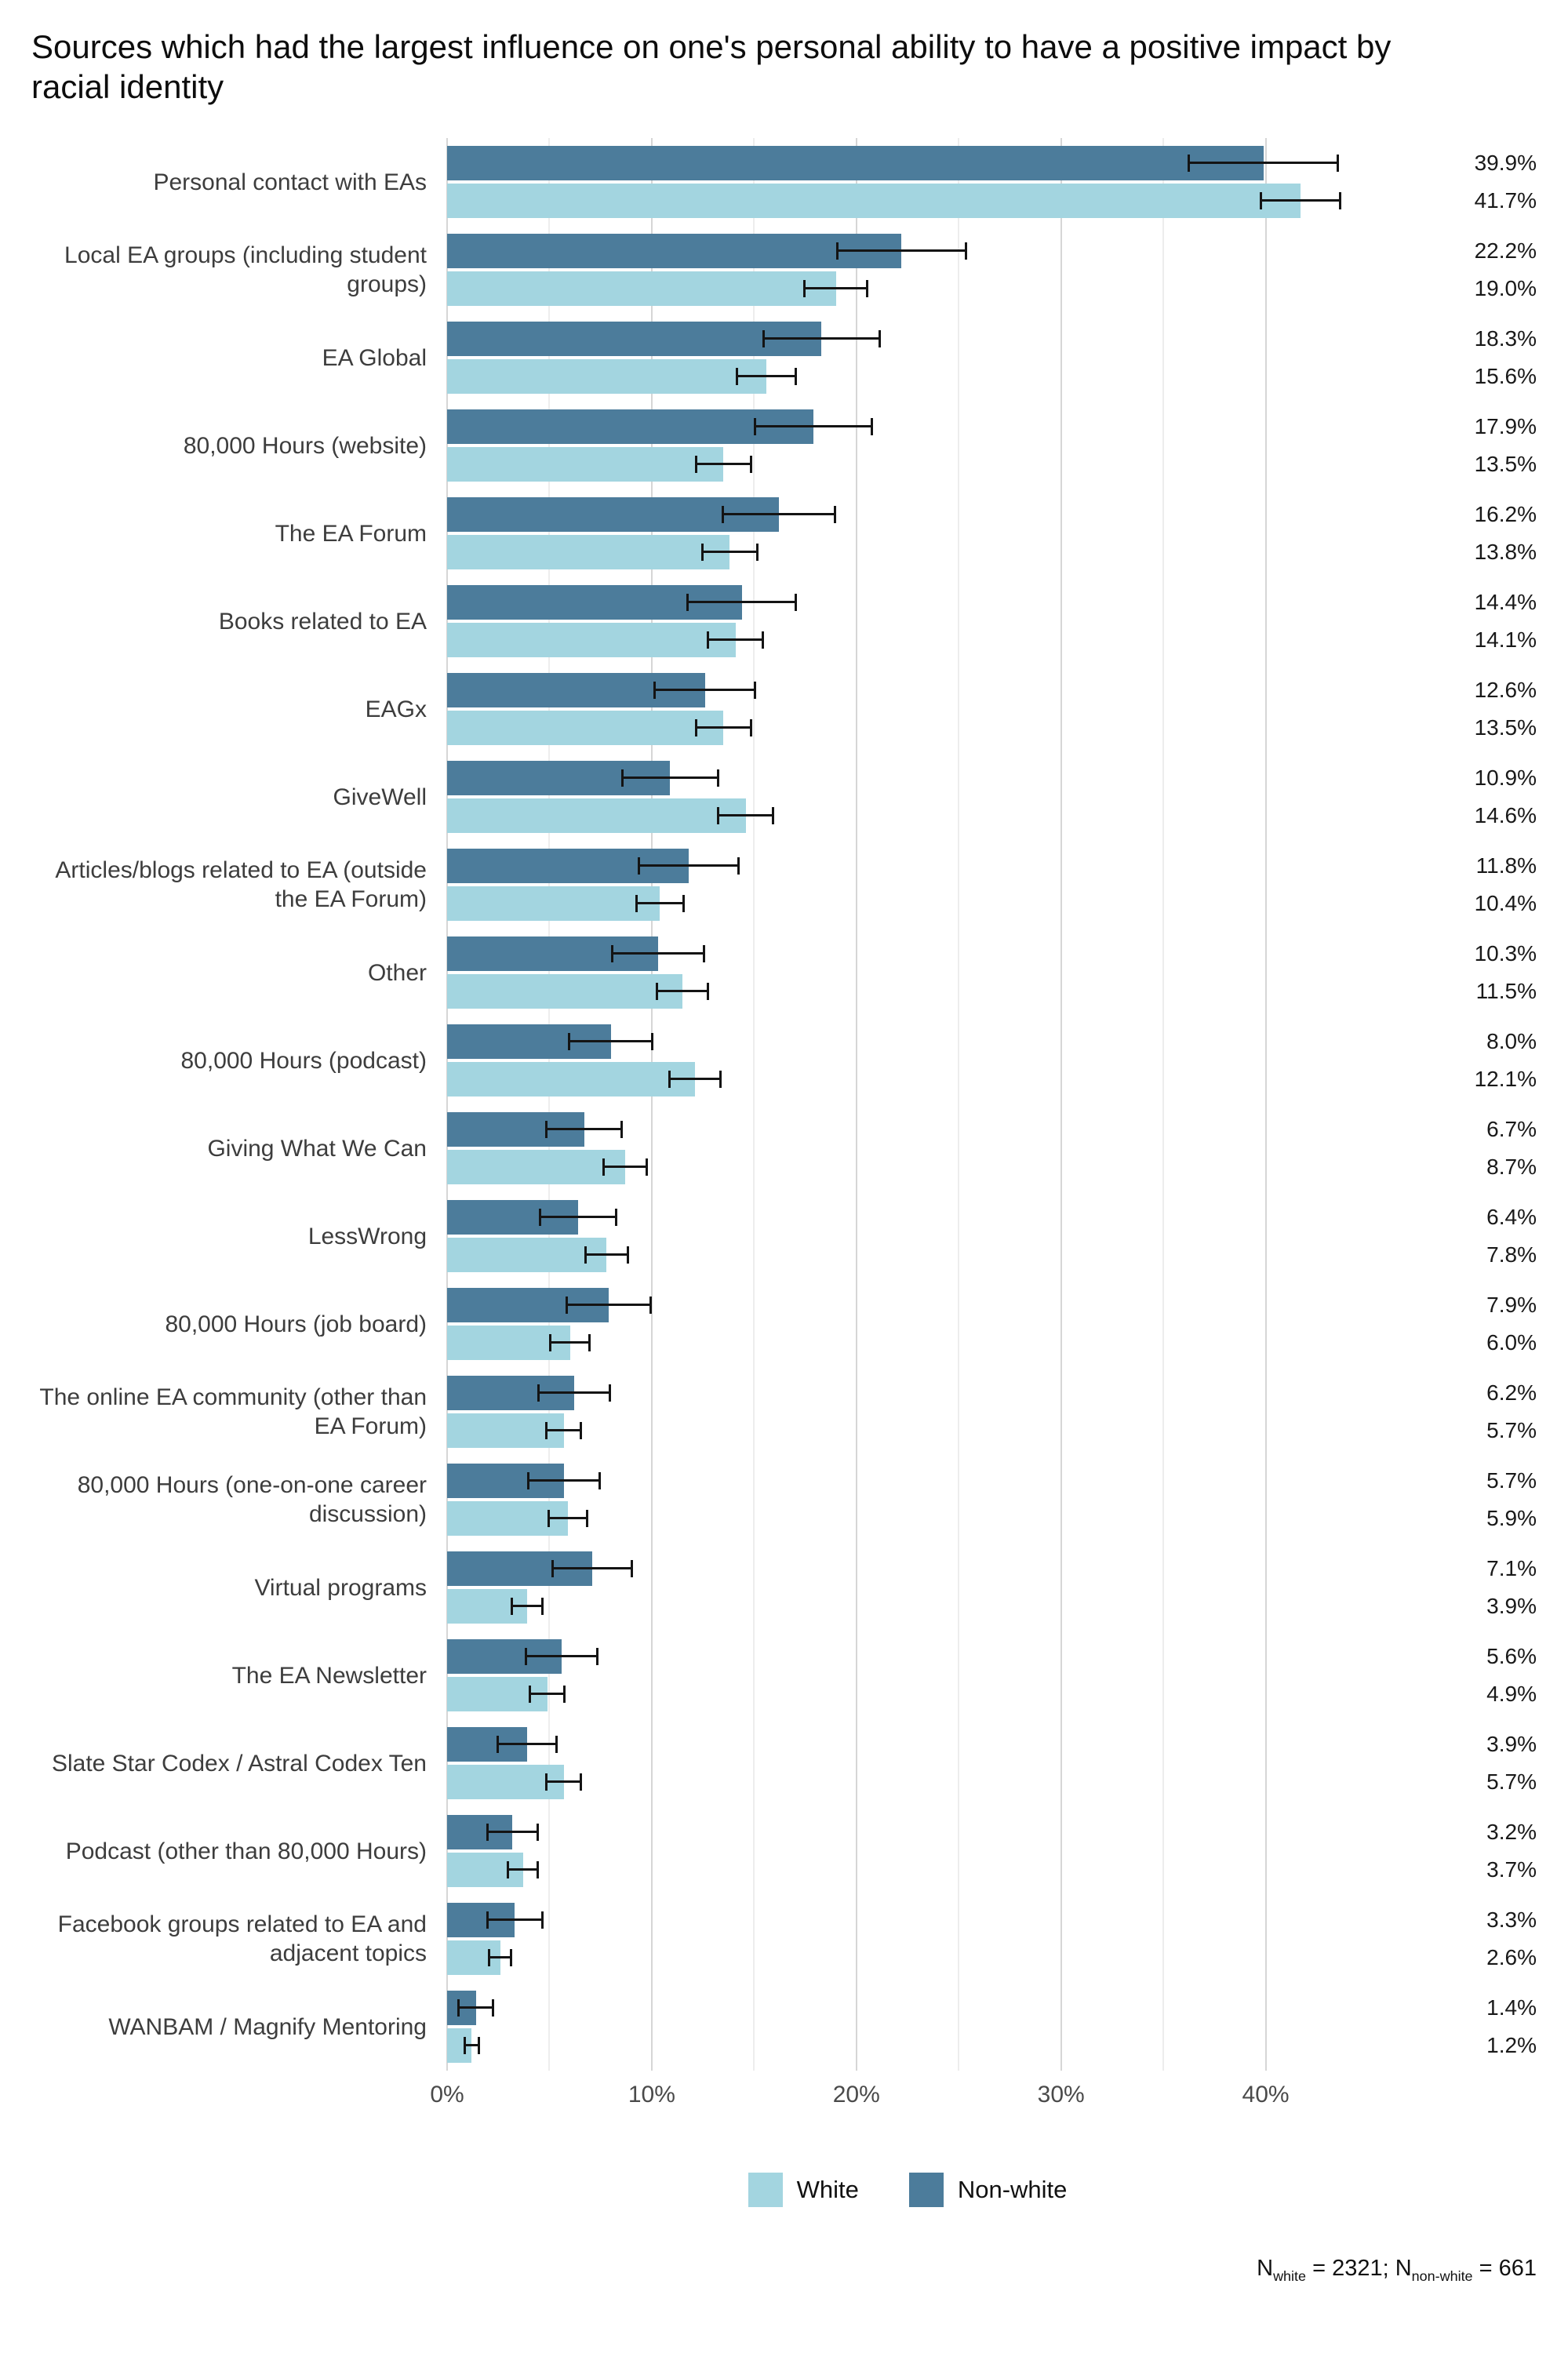  What do you see at coordinates (784, 797) in the screenshot?
I see `chart-row: GiveWell 10.9% 14.6%` at bounding box center [784, 797].